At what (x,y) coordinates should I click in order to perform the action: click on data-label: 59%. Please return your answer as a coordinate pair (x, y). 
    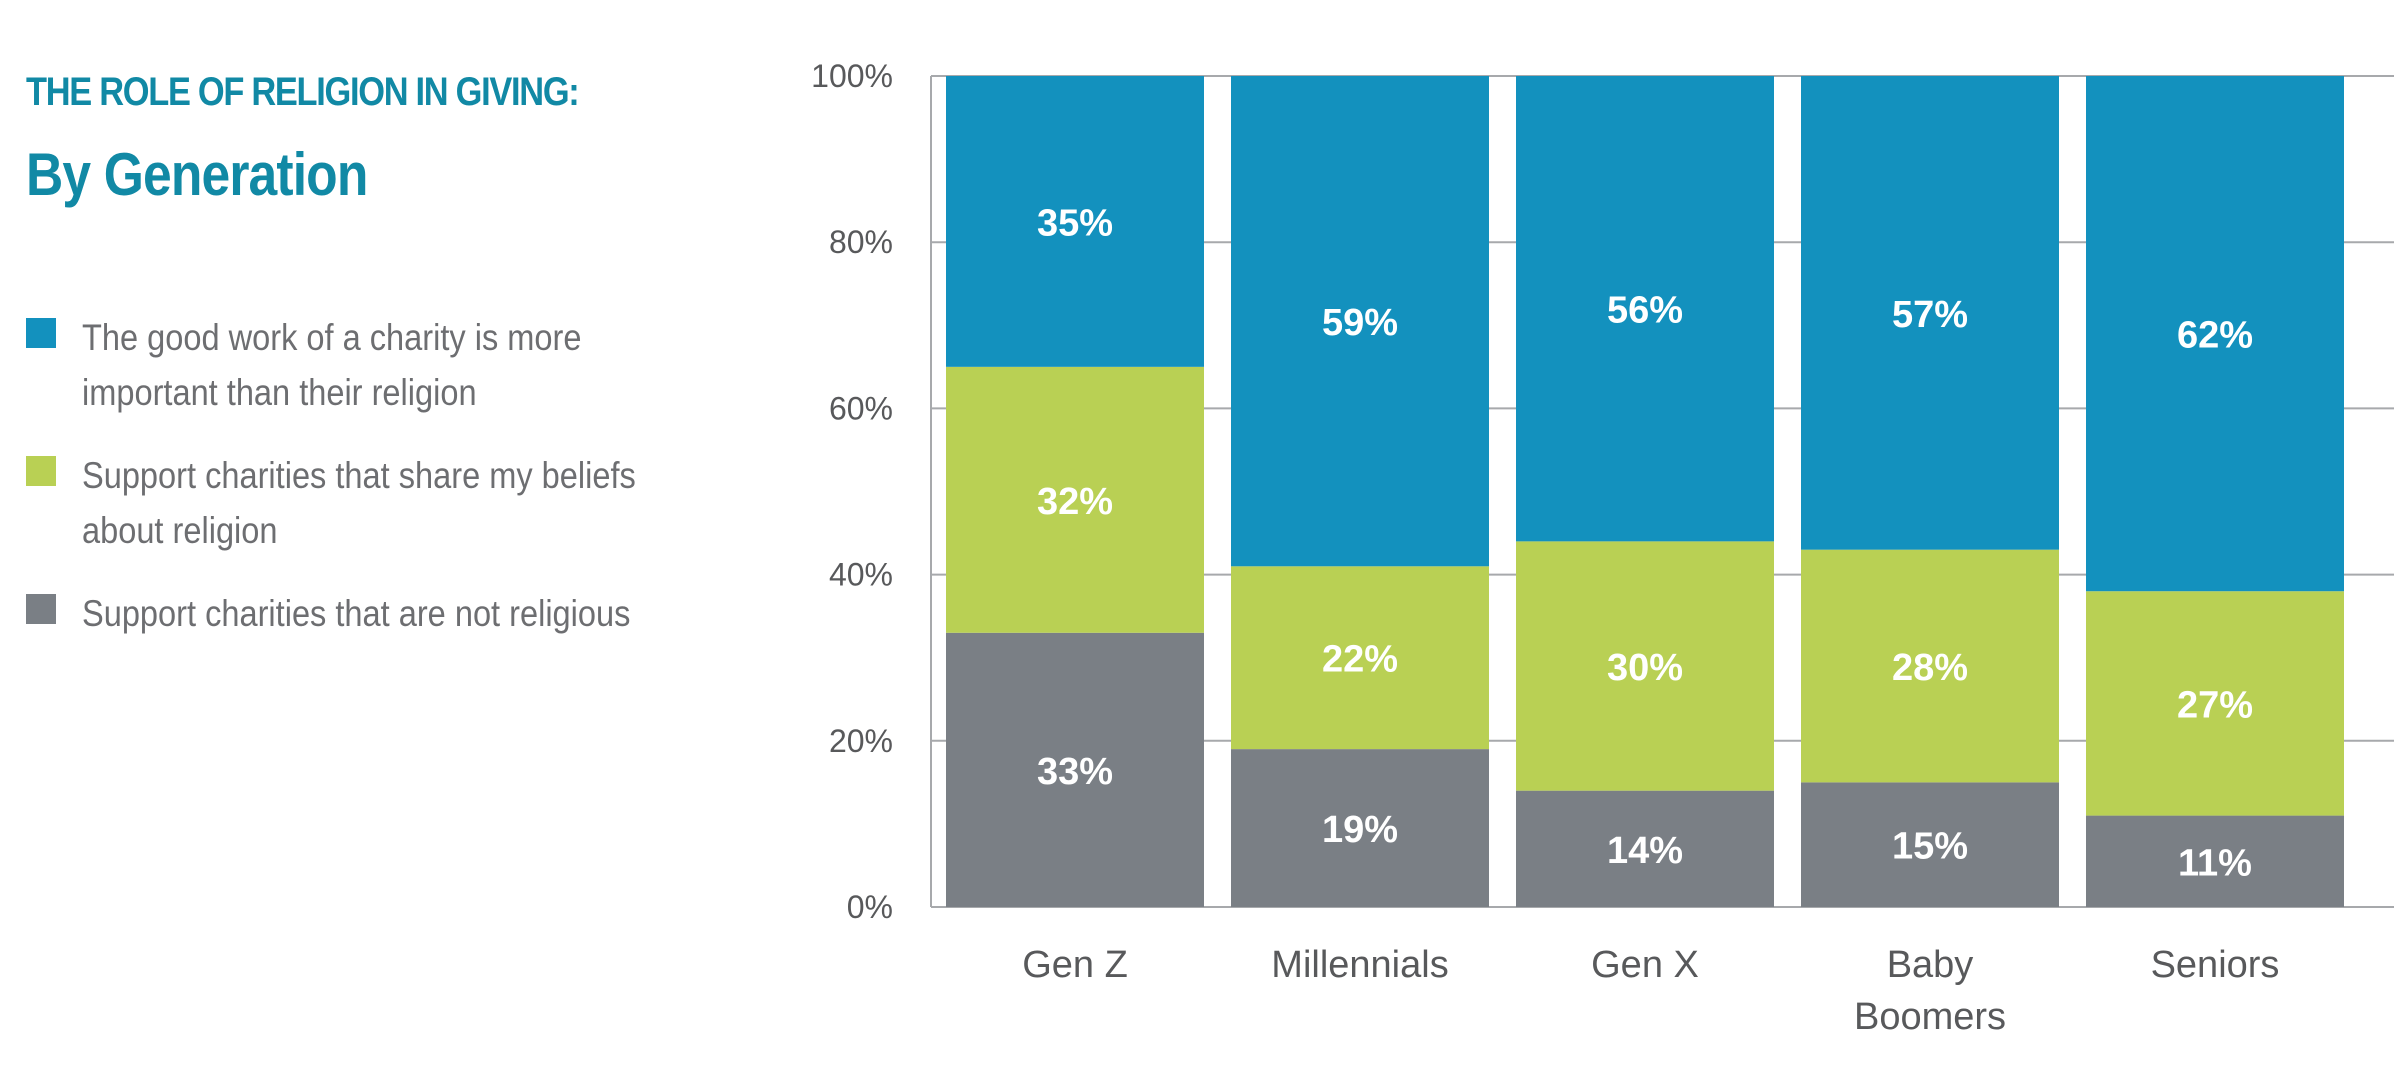
    Looking at the image, I should click on (1360, 323).